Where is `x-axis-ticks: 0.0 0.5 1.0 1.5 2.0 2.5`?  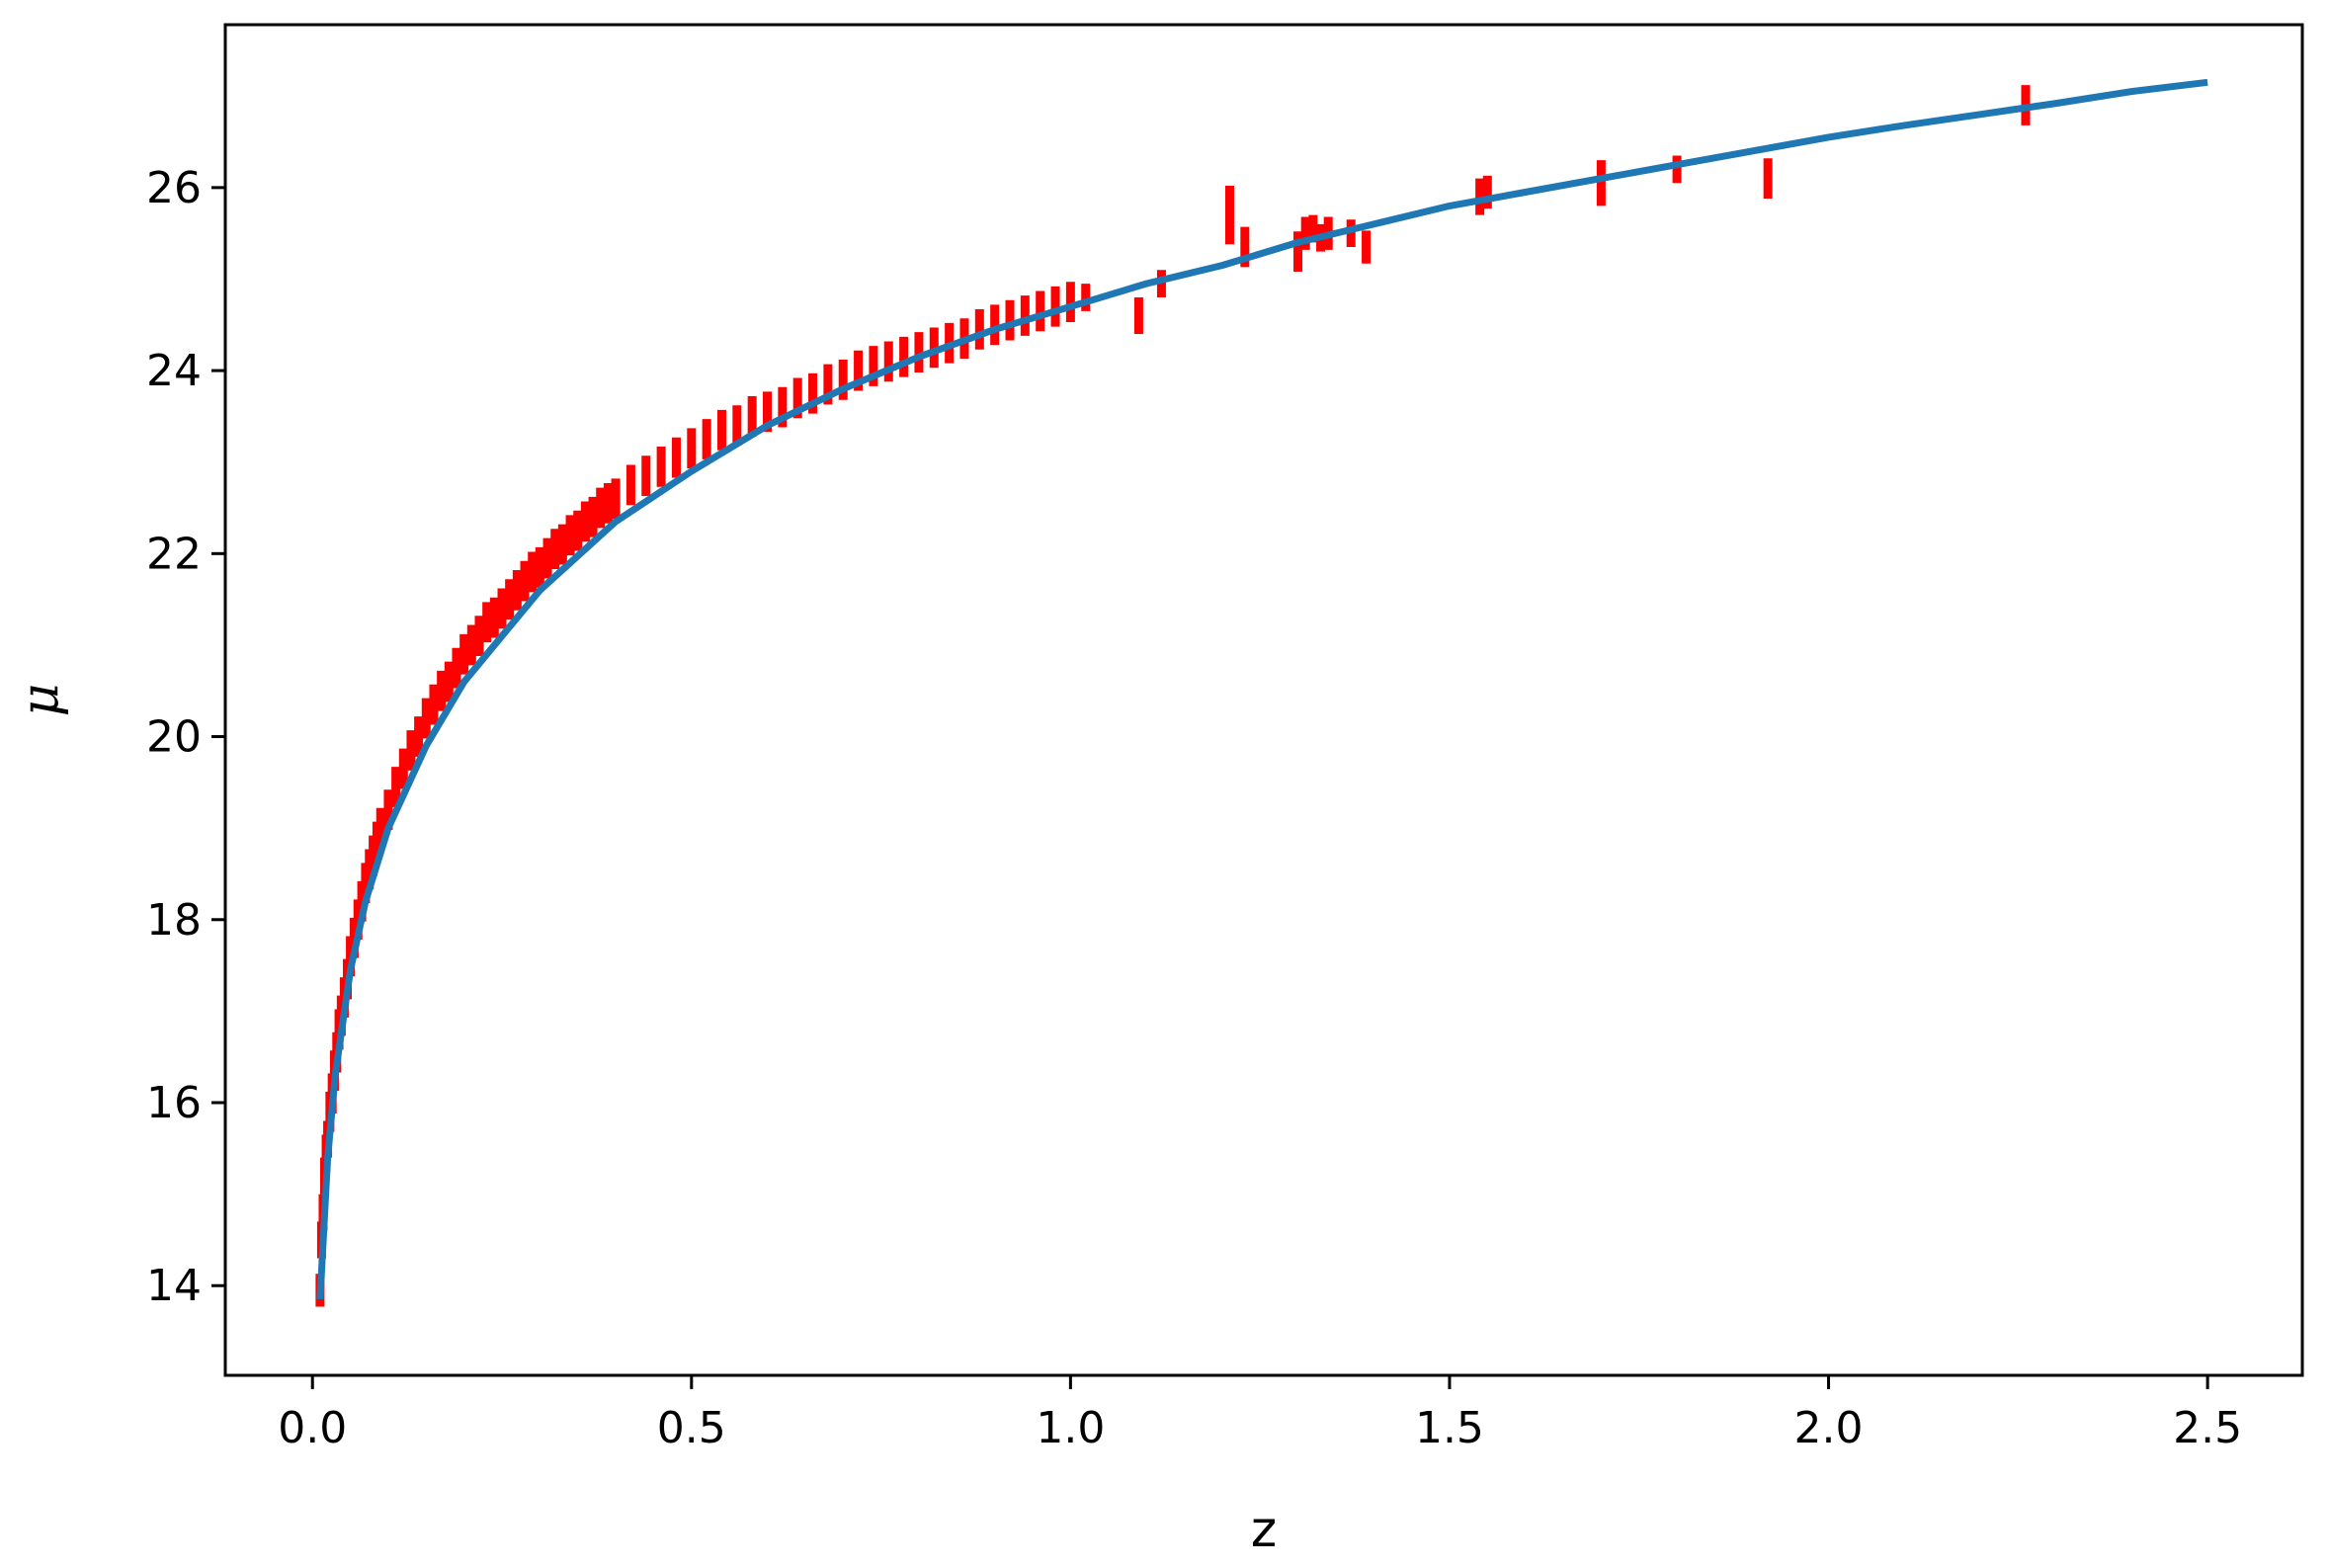 x-axis-ticks: 0.0 0.5 1.0 1.5 2.0 2.5 is located at coordinates (1260, 1414).